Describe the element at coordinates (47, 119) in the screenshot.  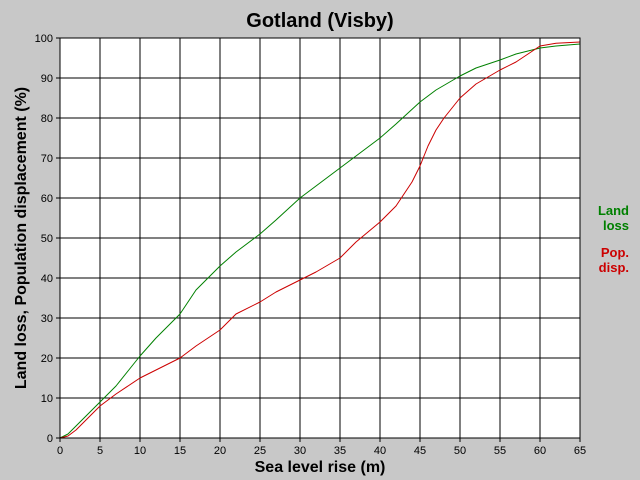
I see `y-tick-label: 80` at that location.